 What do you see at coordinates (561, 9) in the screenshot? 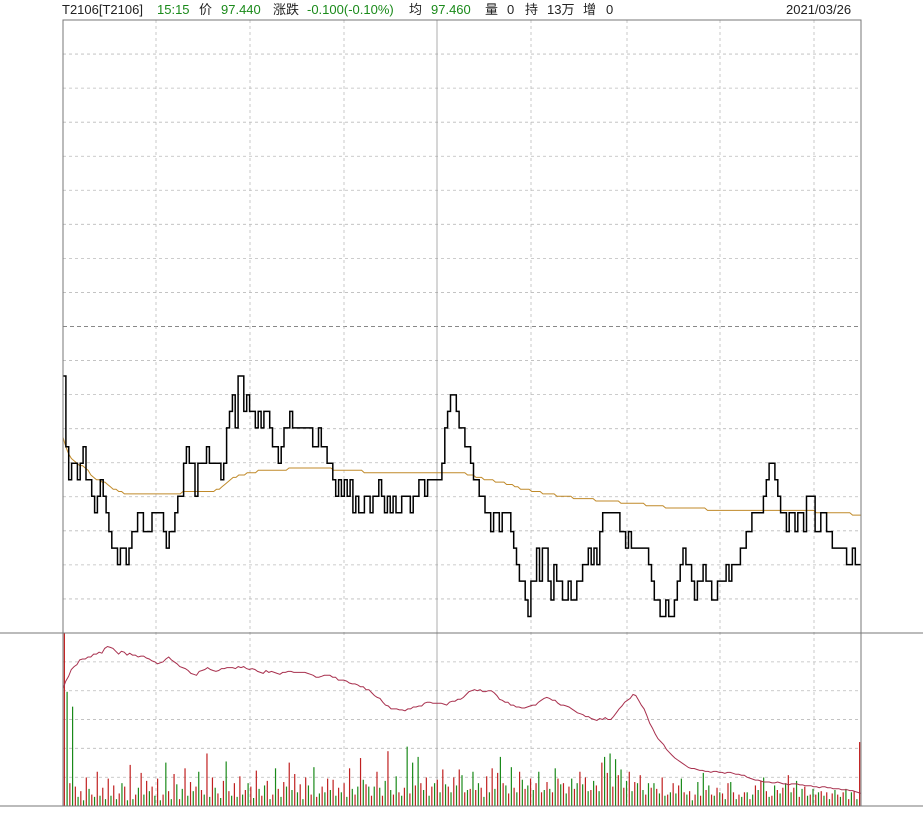
I see `oi-value: 13万` at bounding box center [561, 9].